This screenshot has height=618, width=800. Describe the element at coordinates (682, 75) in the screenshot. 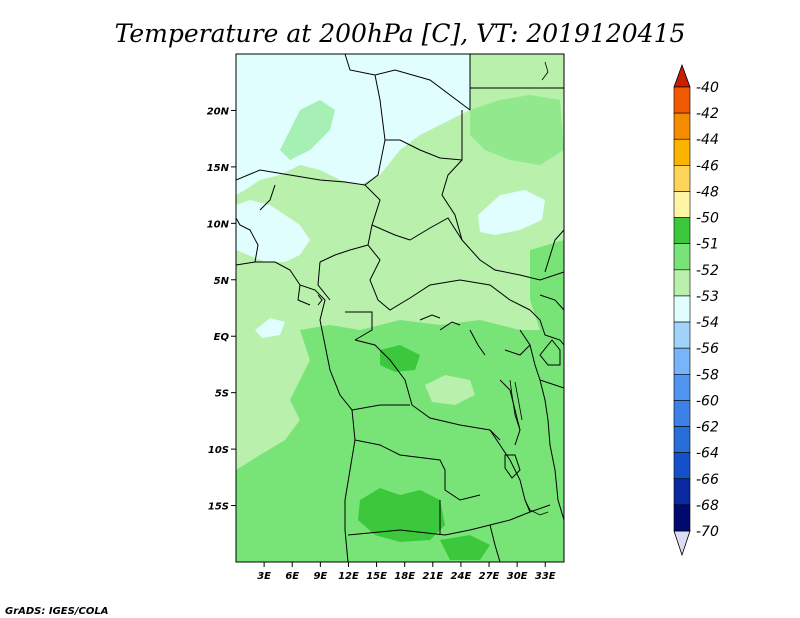

I see `colorbar-top-tip` at that location.